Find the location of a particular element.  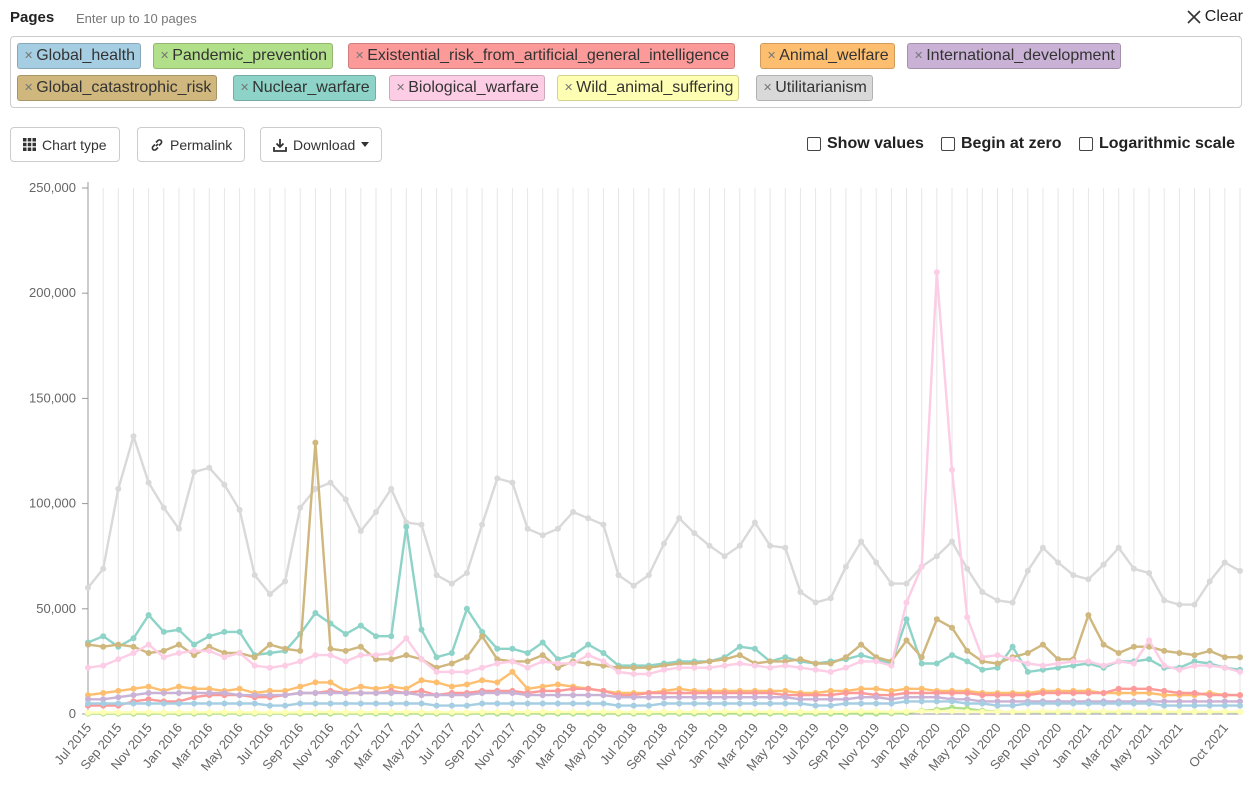

page-chip: ✕ Nuclear_warfare is located at coordinates (304, 88).